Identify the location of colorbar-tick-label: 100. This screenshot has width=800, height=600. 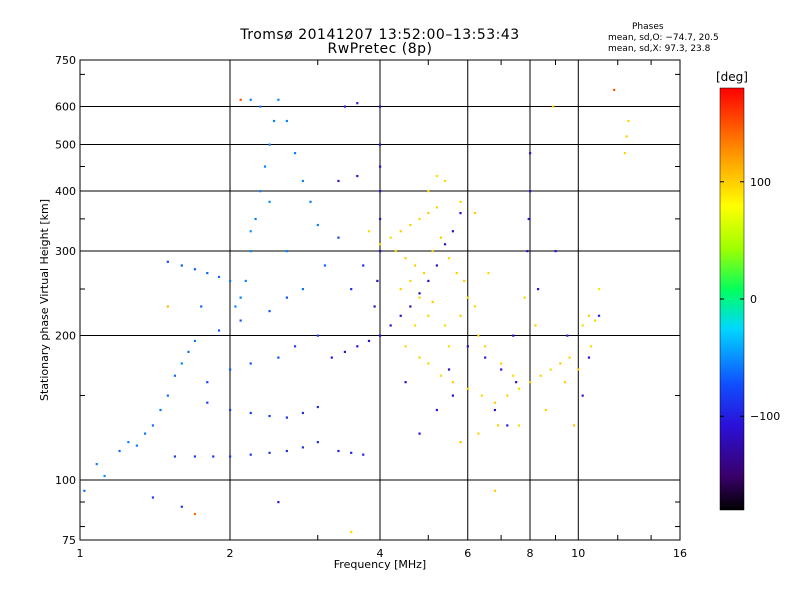
(760, 182).